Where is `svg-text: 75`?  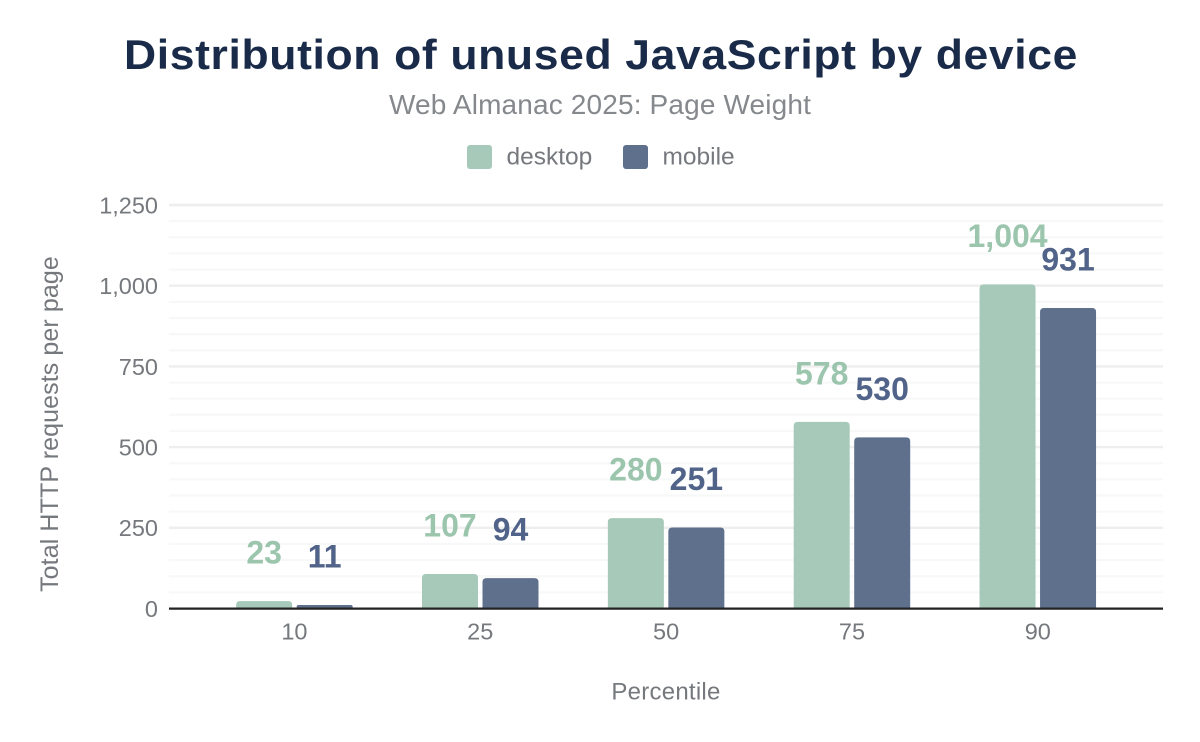
svg-text: 75 is located at coordinates (852, 632).